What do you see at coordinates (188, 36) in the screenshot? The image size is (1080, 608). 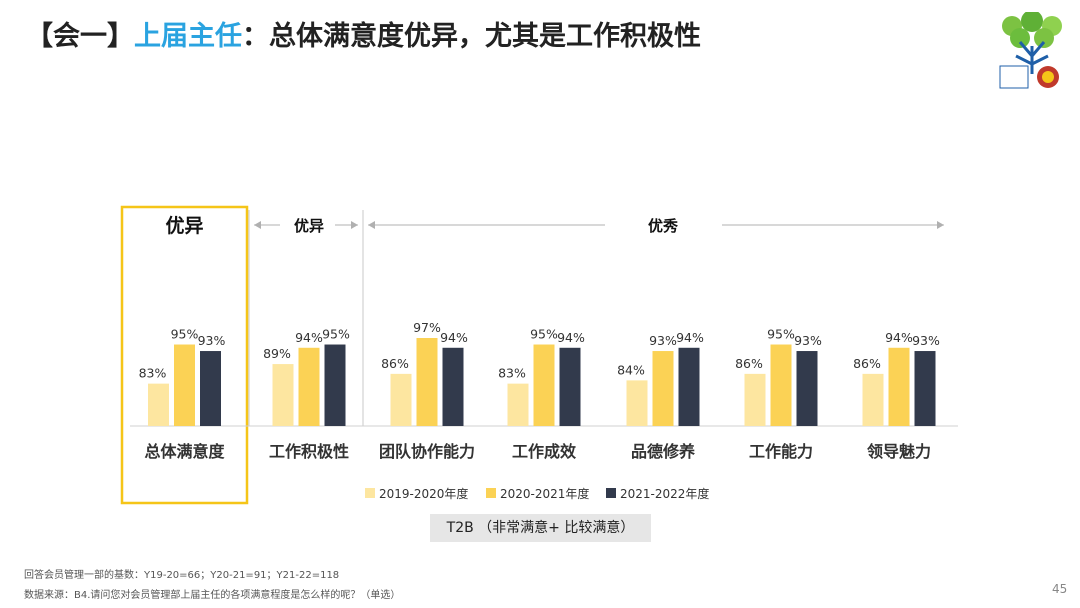 I see `title-accent: 上届主任` at bounding box center [188, 36].